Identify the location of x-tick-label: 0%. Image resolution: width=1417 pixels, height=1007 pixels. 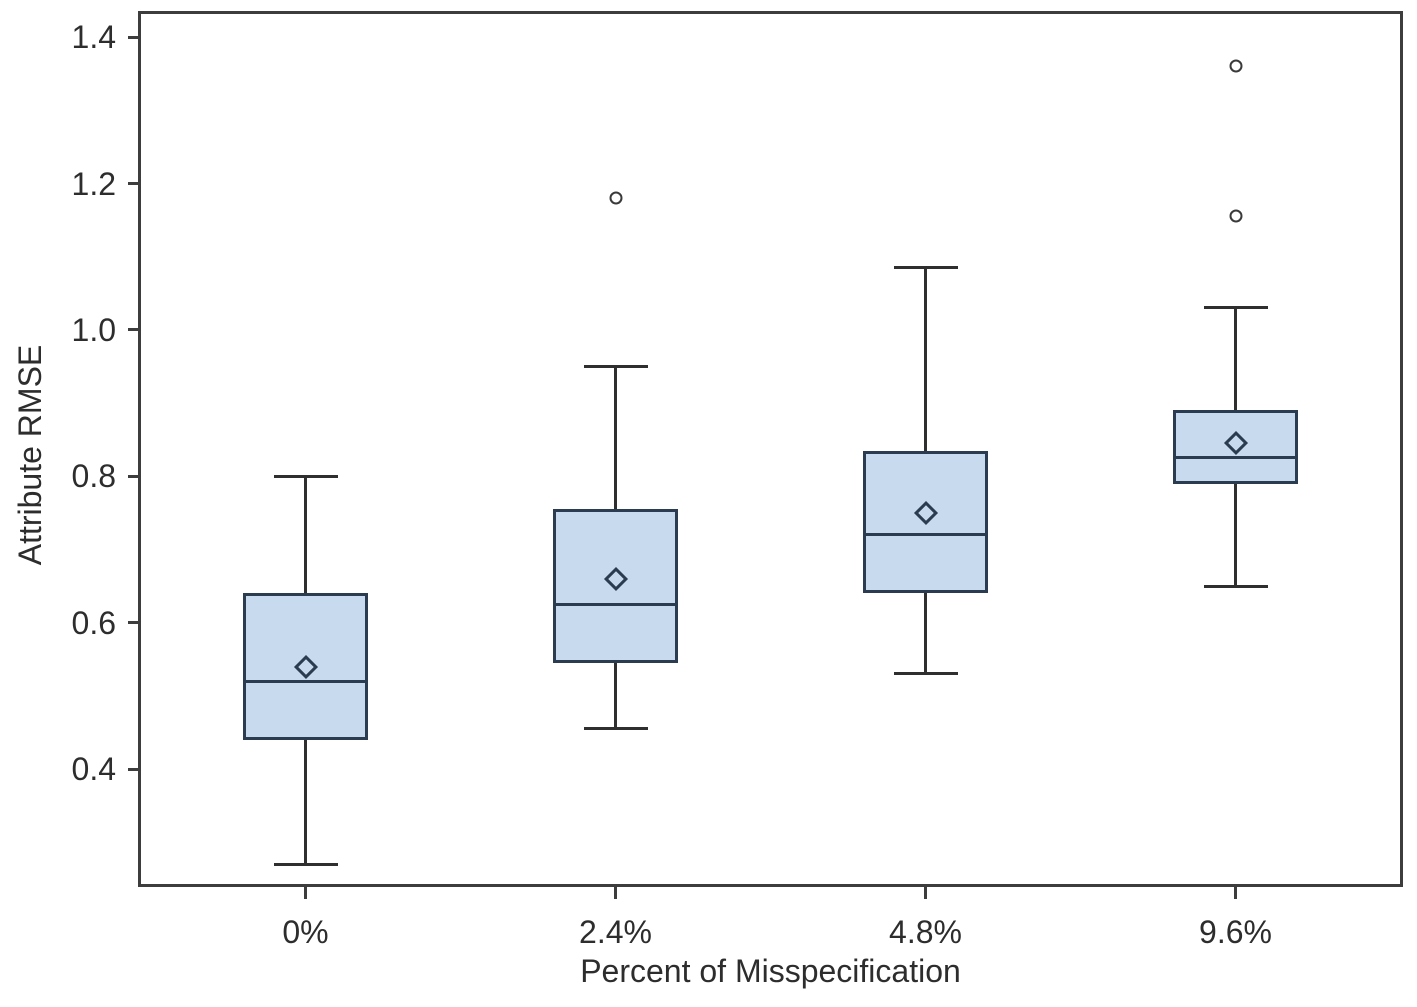
(305, 932).